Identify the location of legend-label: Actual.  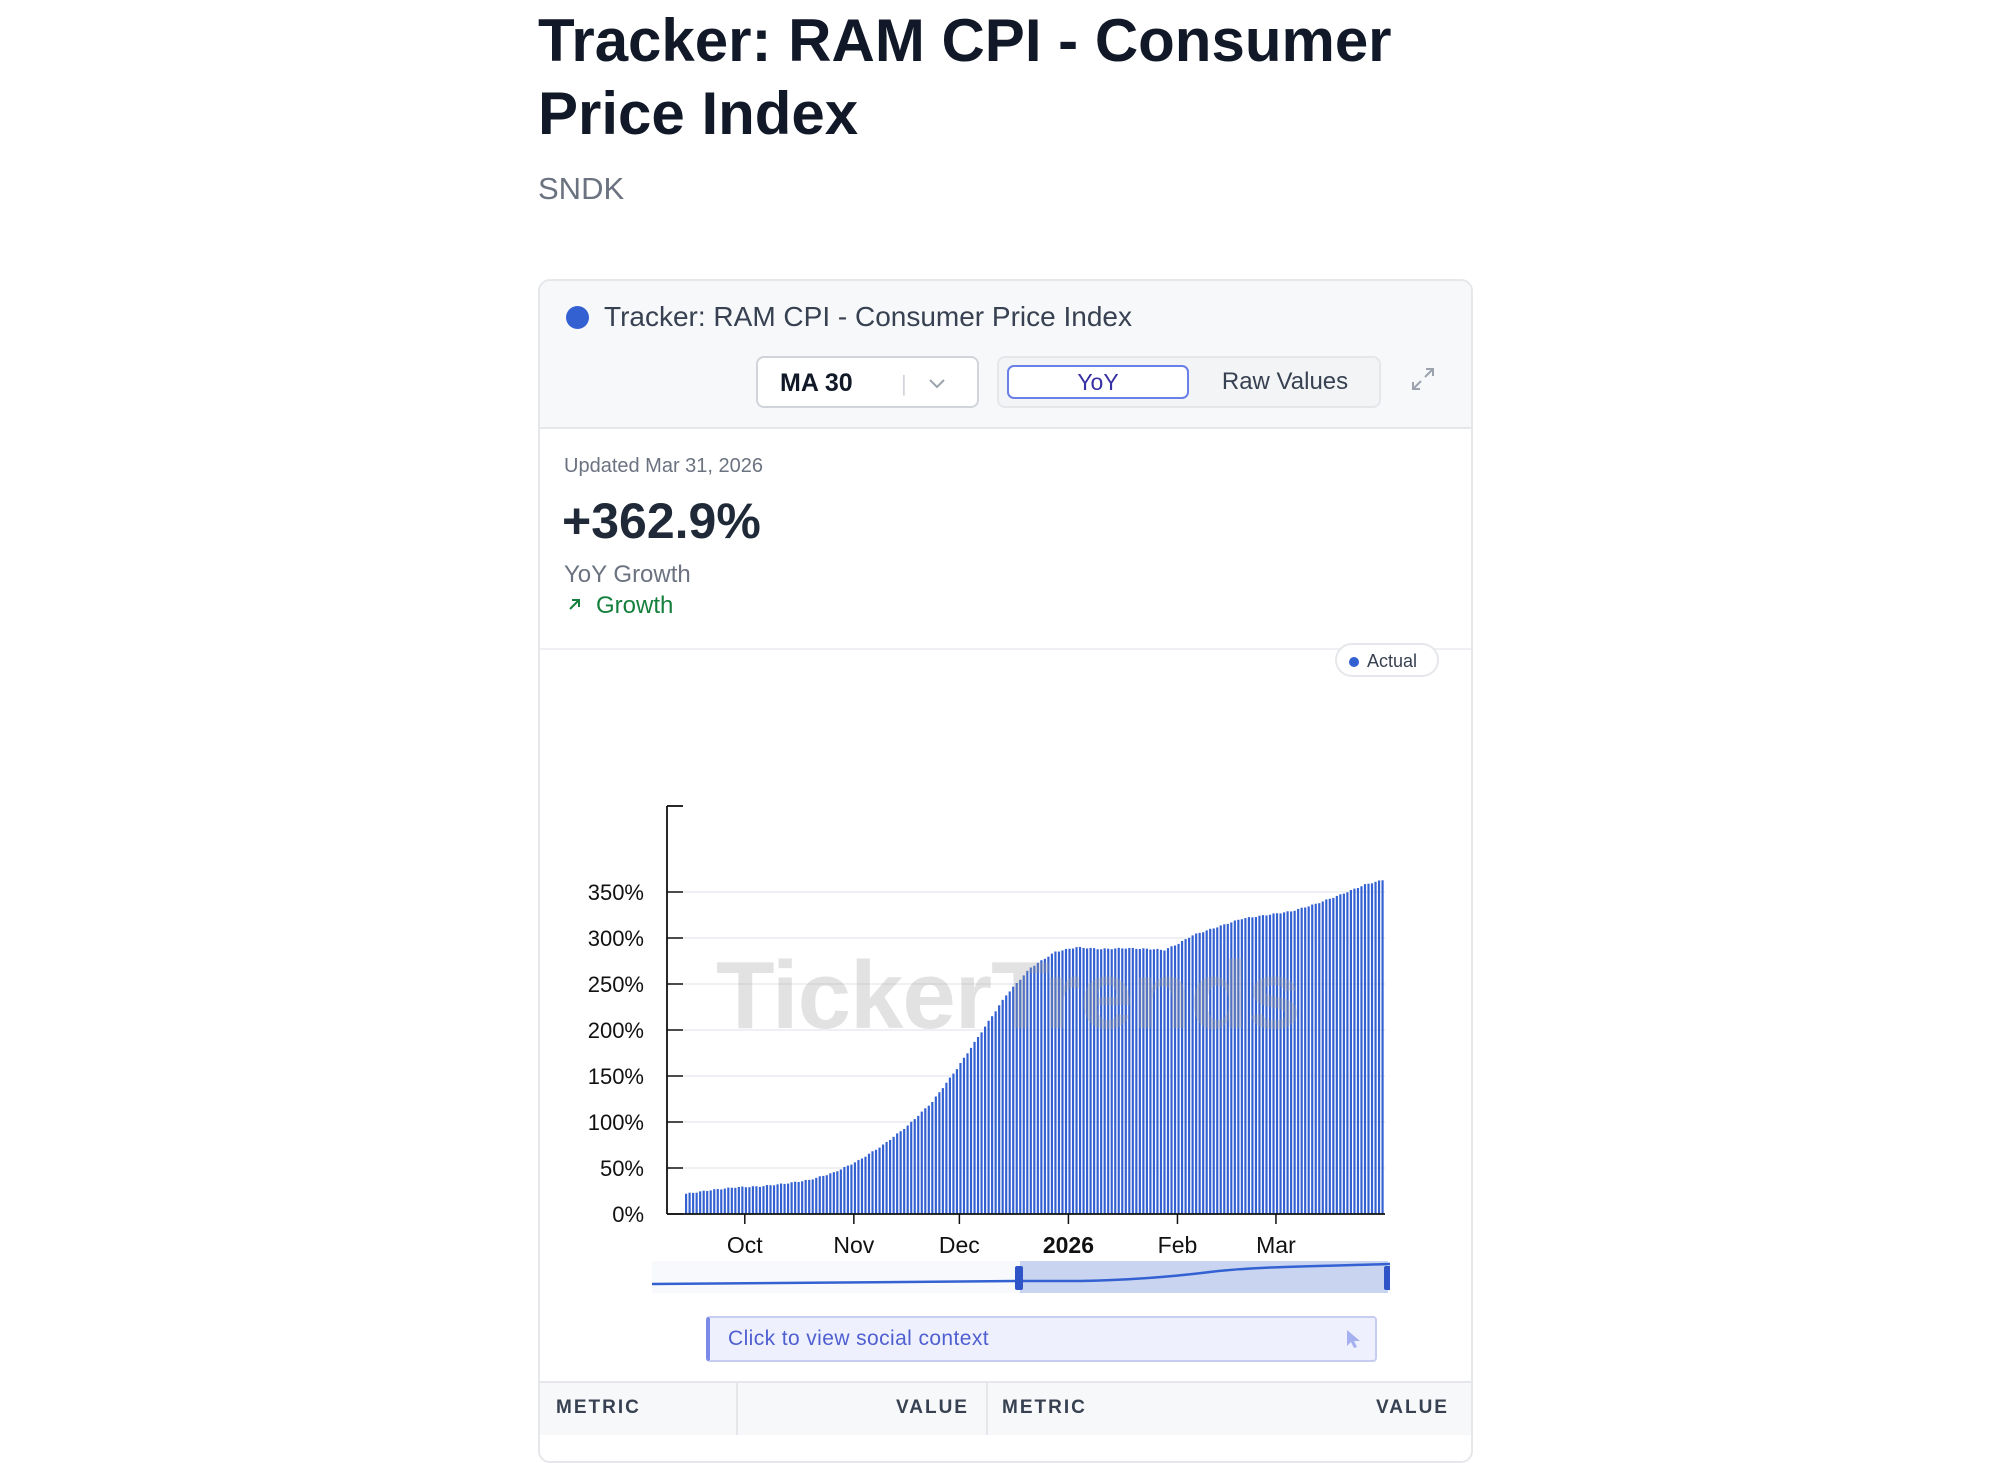
(1392, 661).